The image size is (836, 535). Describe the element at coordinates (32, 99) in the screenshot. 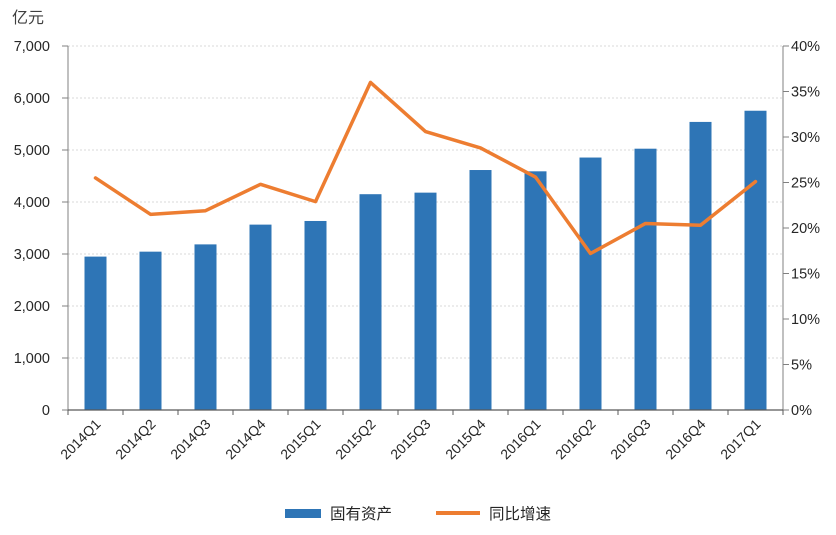

I see `y-axis-left-label: 6,000` at that location.